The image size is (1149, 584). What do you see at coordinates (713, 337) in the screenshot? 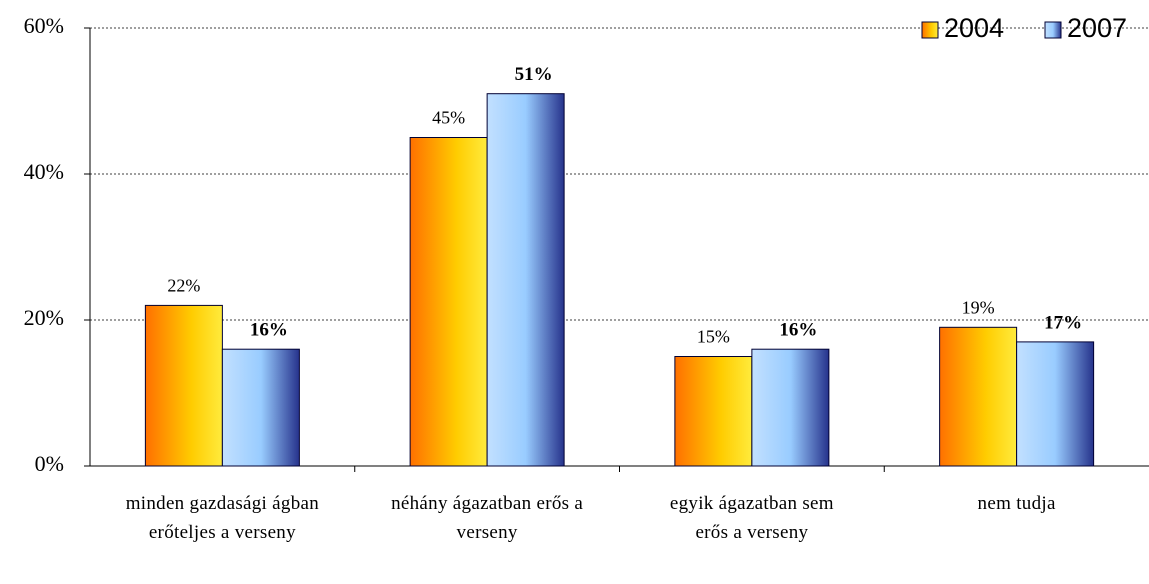
I see `data-label: 15%` at bounding box center [713, 337].